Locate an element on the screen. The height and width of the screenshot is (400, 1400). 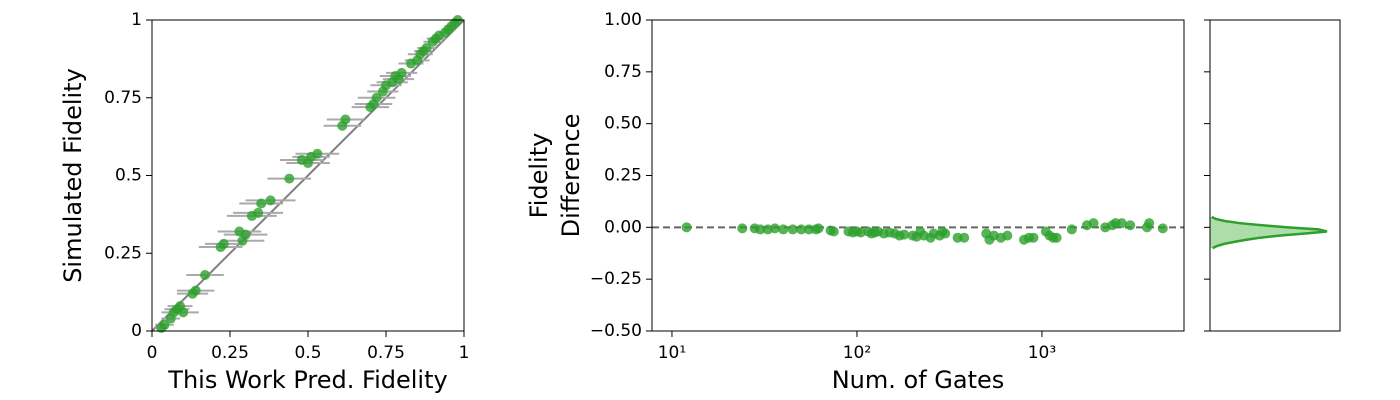
y-axis-label: Difference is located at coordinates (571, 176).